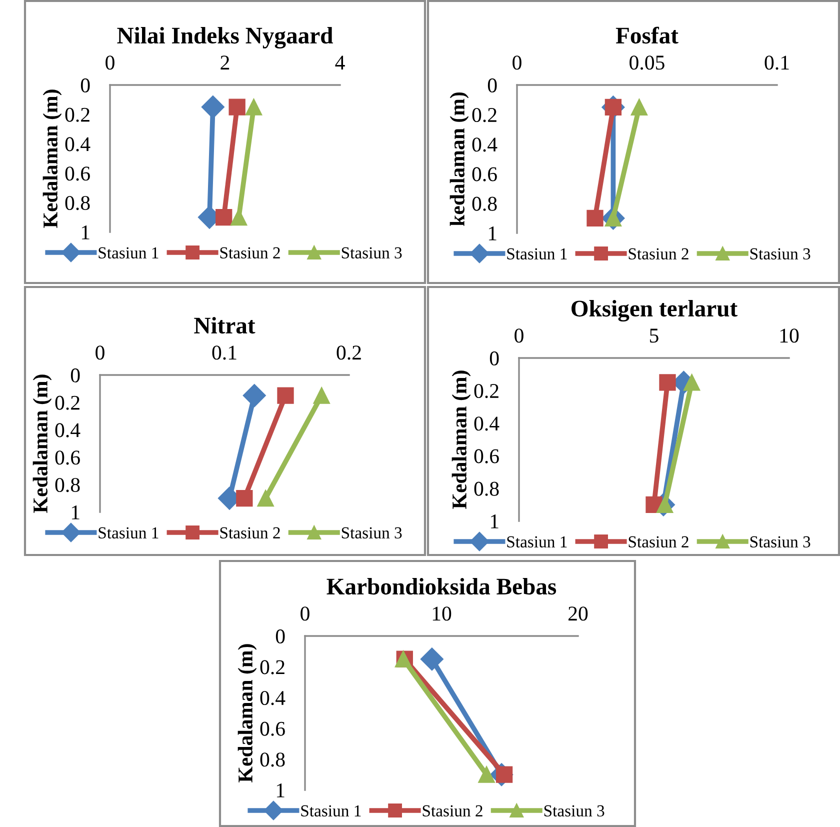 This screenshot has width=840, height=827. Describe the element at coordinates (647, 35) in the screenshot. I see `chart-title: Fosfat` at that location.